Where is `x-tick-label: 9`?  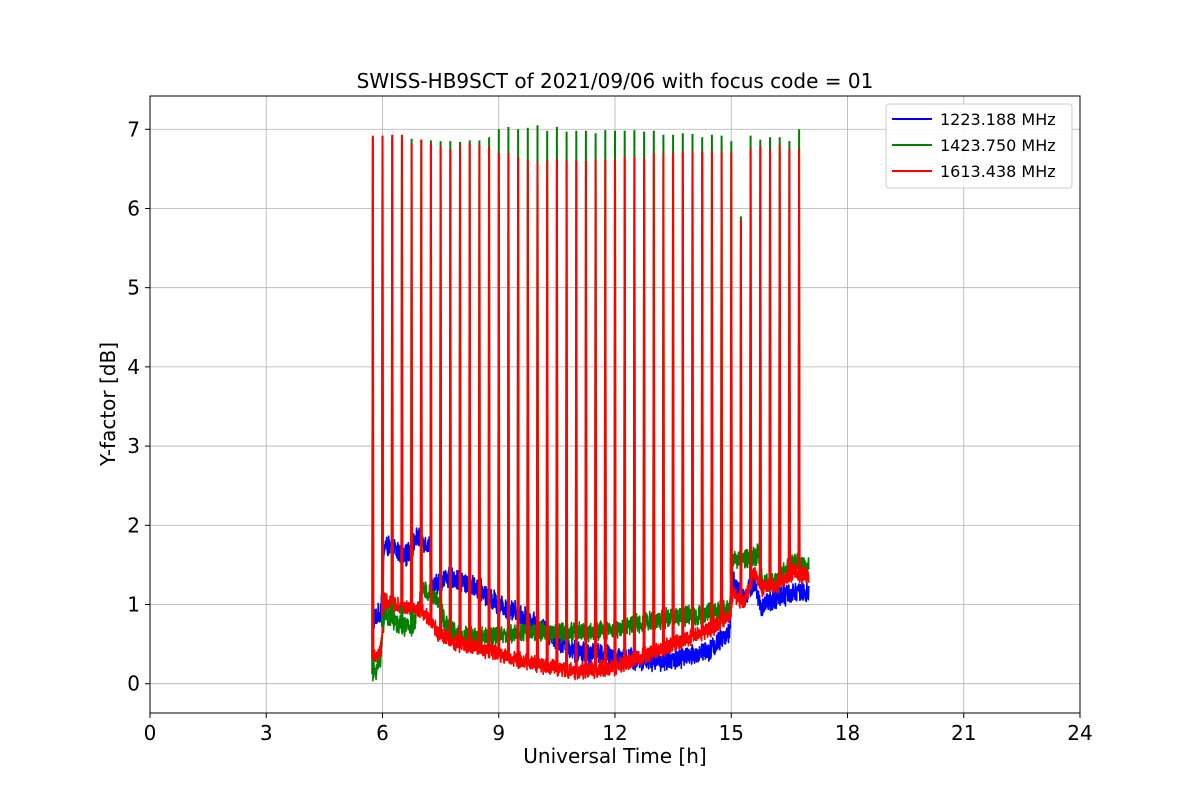 x-tick-label: 9 is located at coordinates (498, 733).